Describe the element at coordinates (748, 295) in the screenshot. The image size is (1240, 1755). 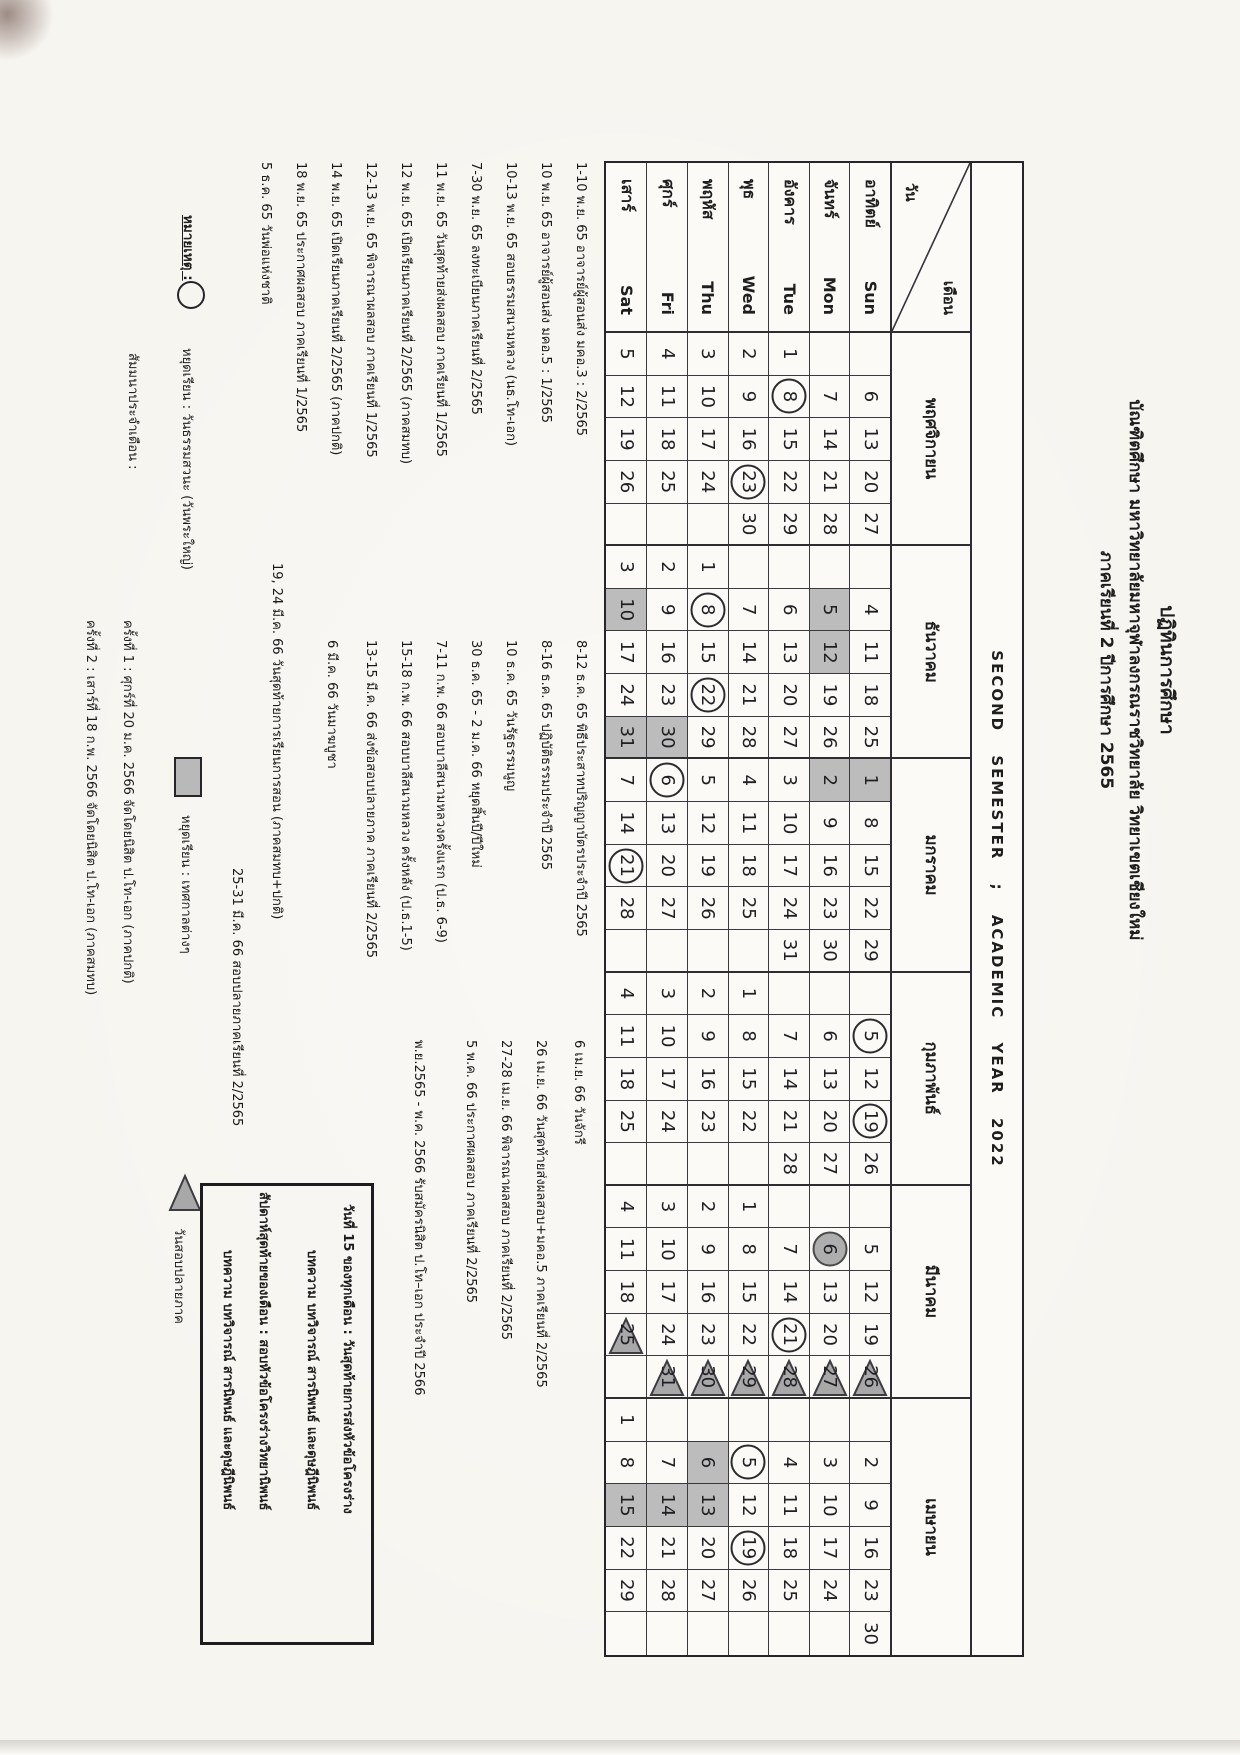
I see `day-name-english: Wed` at that location.